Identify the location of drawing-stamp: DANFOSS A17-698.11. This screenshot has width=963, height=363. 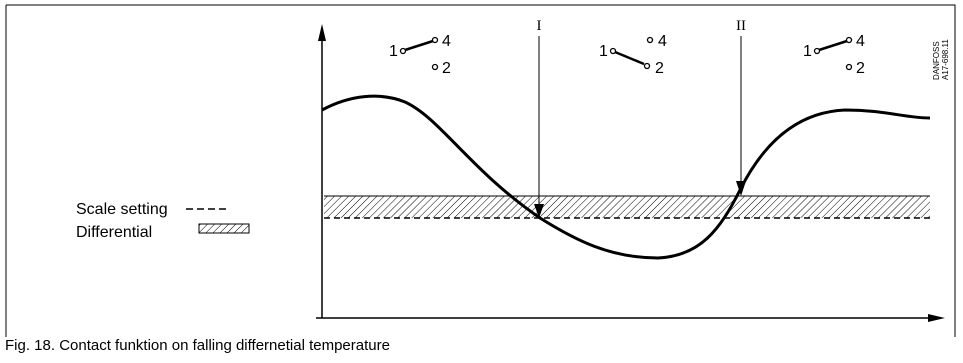
(941, 59).